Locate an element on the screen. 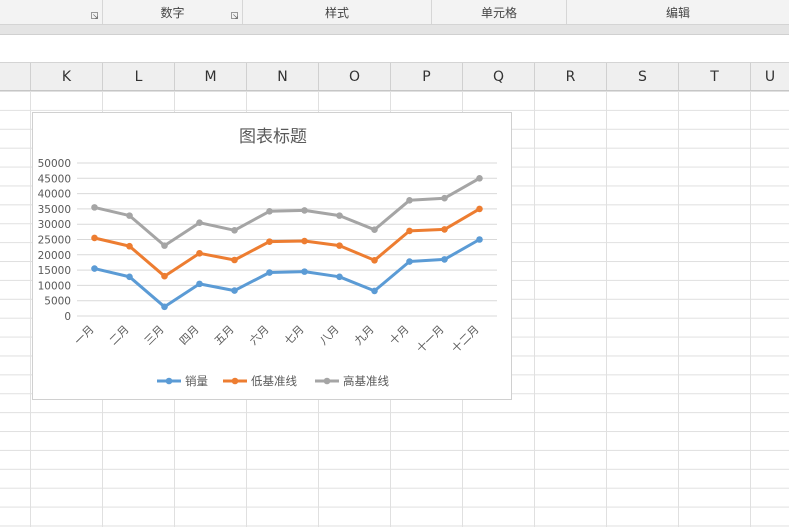 This screenshot has height=527, width=789. column-header-m: M is located at coordinates (210, 76).